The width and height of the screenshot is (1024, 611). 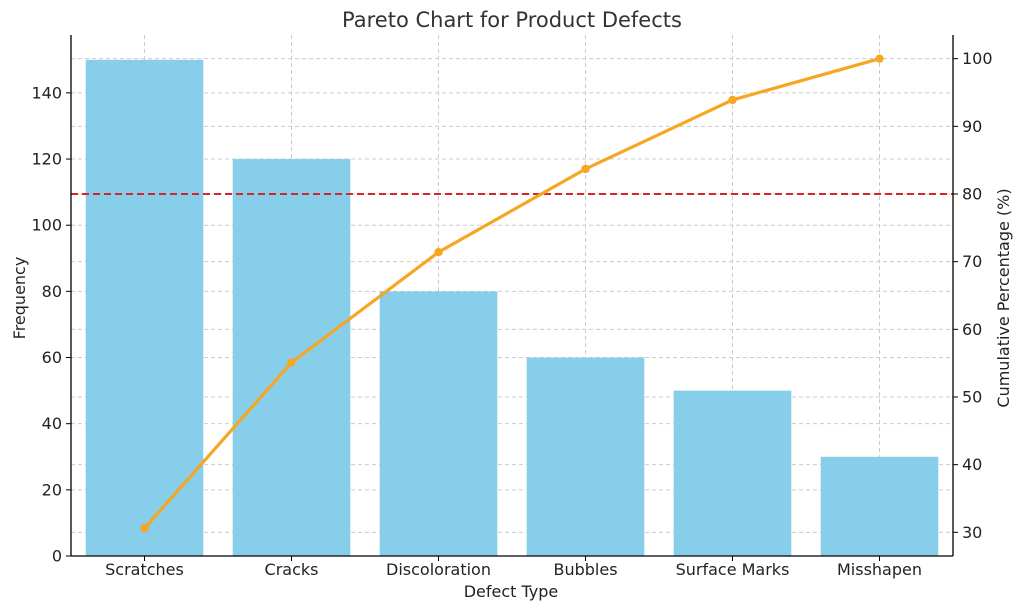 What do you see at coordinates (46, 92) in the screenshot?
I see `y-tick-label: 140` at bounding box center [46, 92].